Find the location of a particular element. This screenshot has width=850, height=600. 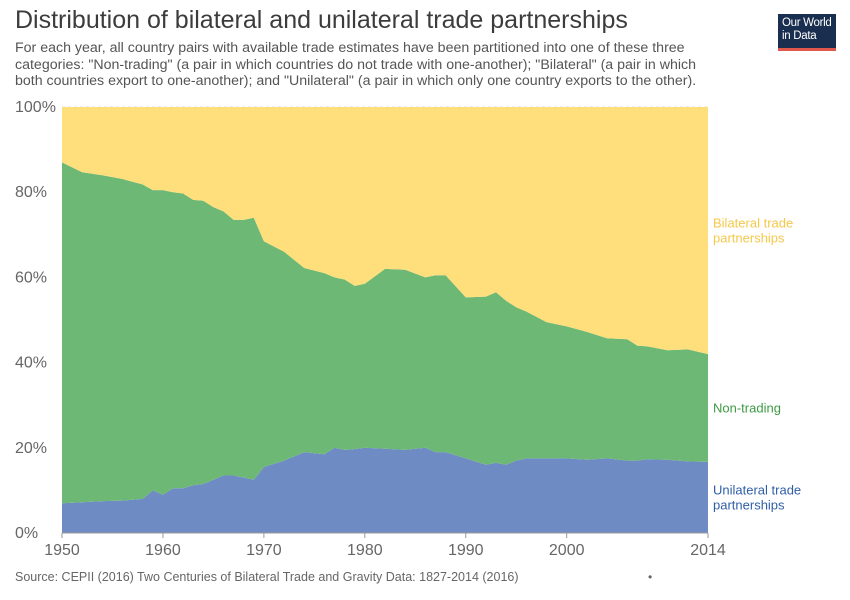

logo-line-1: Our World is located at coordinates (807, 23).